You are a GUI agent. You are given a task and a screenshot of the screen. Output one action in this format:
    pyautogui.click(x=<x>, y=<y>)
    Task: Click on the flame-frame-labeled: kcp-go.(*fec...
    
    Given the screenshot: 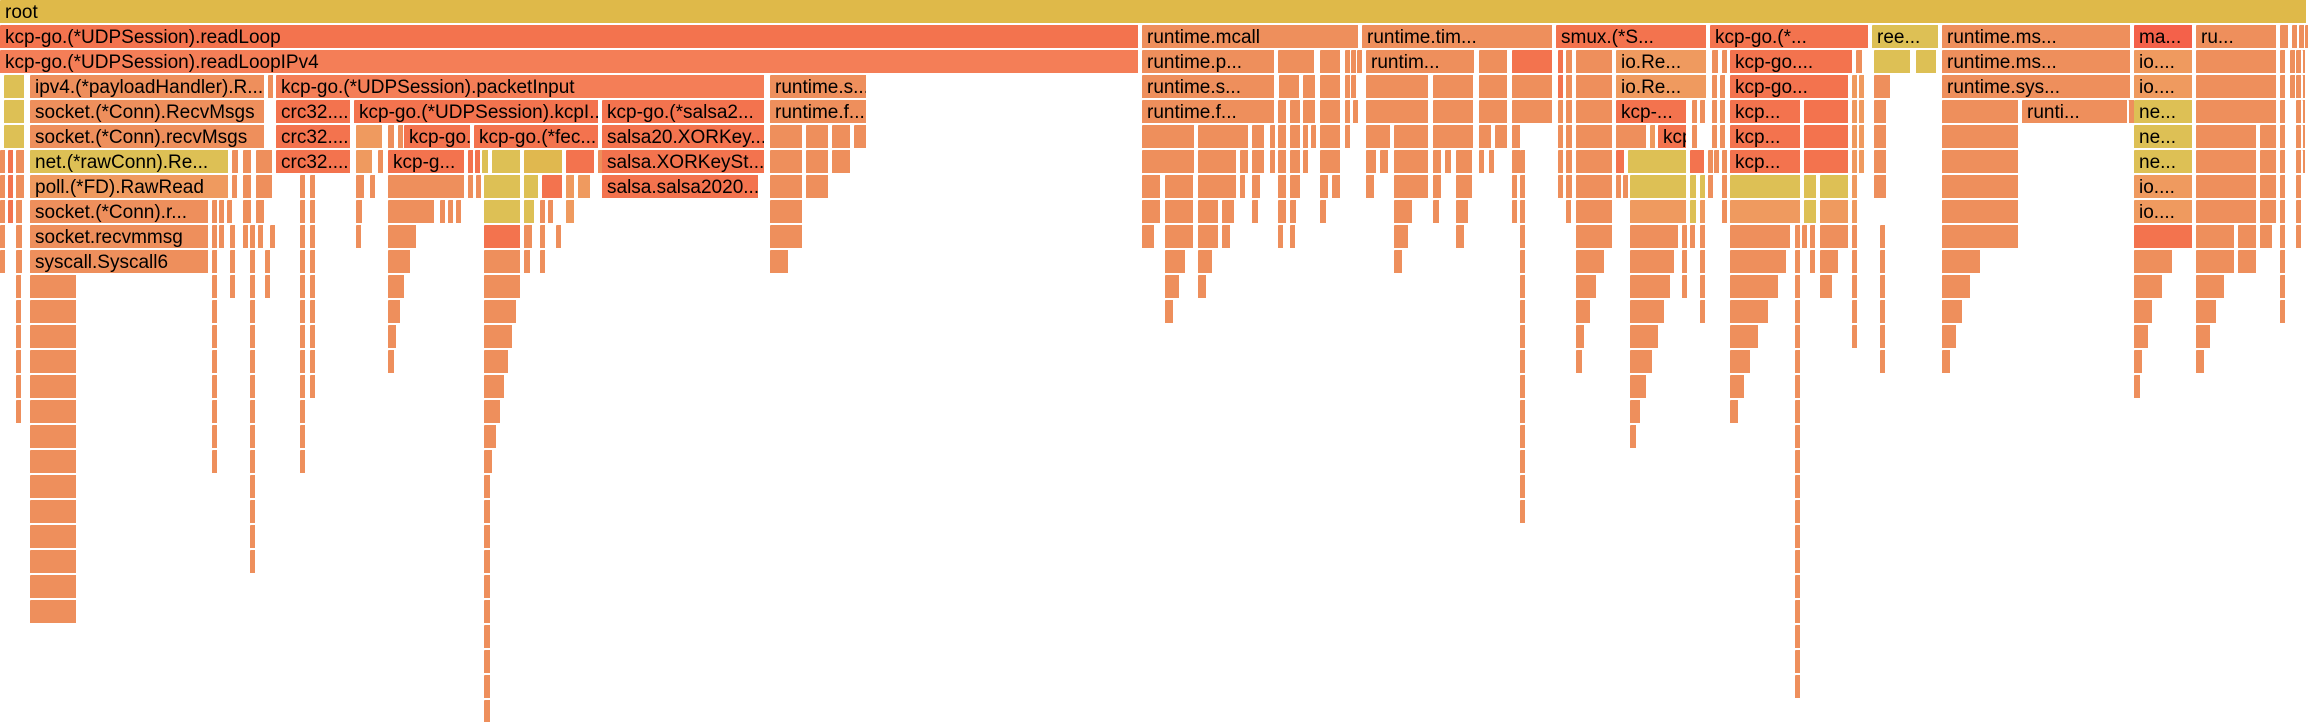 What is the action you would take?
    pyautogui.click(x=537, y=137)
    